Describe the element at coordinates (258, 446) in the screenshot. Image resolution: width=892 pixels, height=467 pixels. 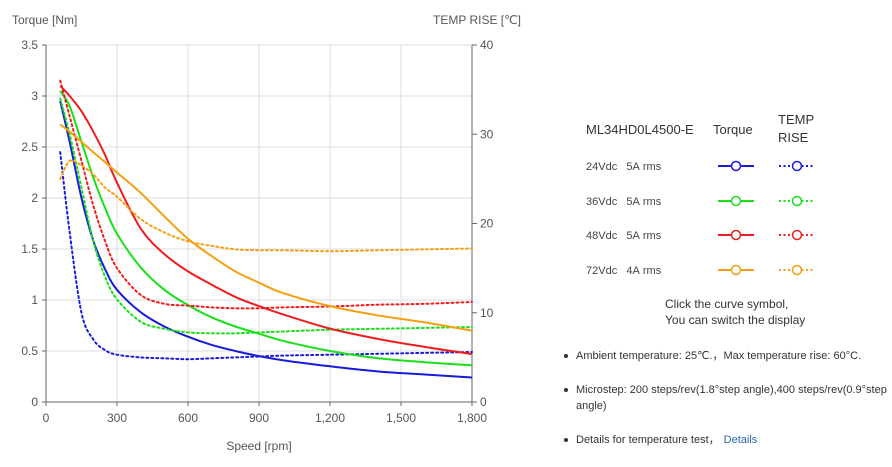
I see `x-axis-label: Speed [rpm]` at that location.